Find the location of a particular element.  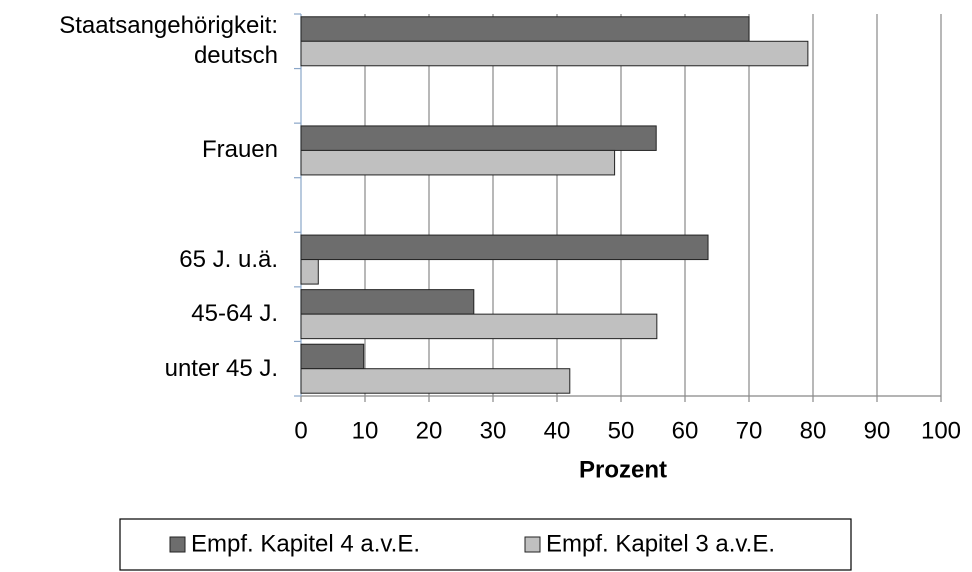

legend-label: Empf. Kapitel 4 a.v.E. is located at coordinates (305, 543).